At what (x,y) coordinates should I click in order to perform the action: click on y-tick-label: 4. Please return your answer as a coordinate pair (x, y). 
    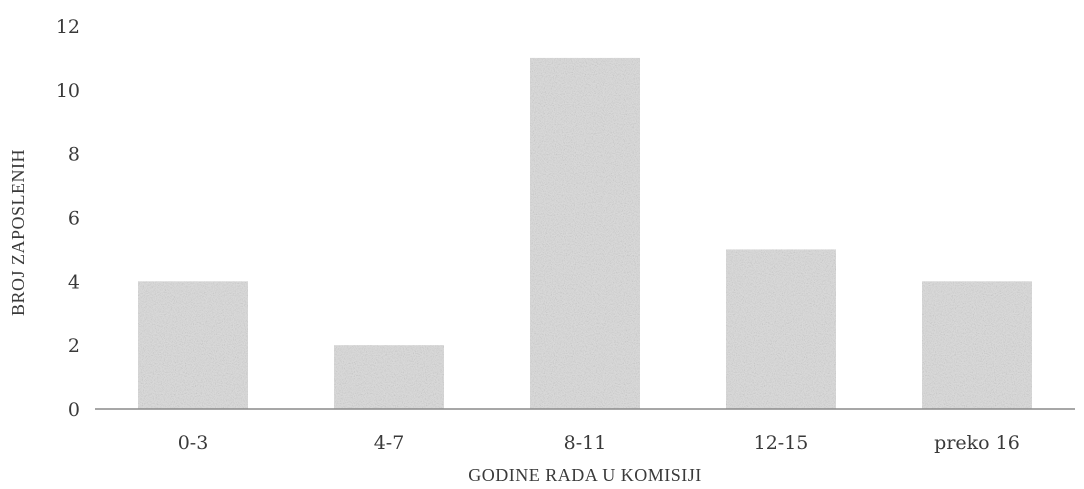
    Looking at the image, I should click on (74, 282).